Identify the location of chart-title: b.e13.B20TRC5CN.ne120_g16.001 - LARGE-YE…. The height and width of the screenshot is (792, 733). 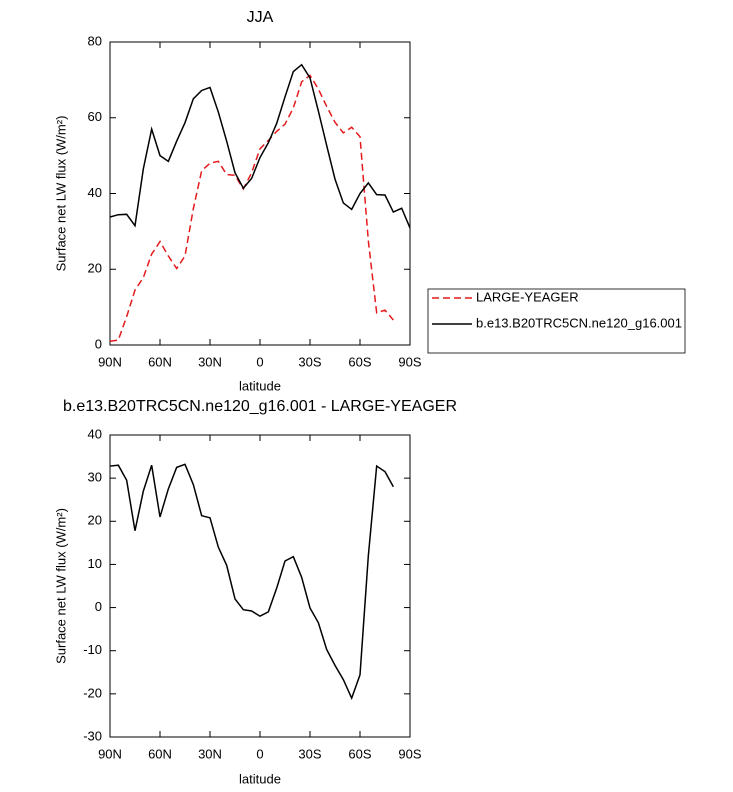
(260, 406).